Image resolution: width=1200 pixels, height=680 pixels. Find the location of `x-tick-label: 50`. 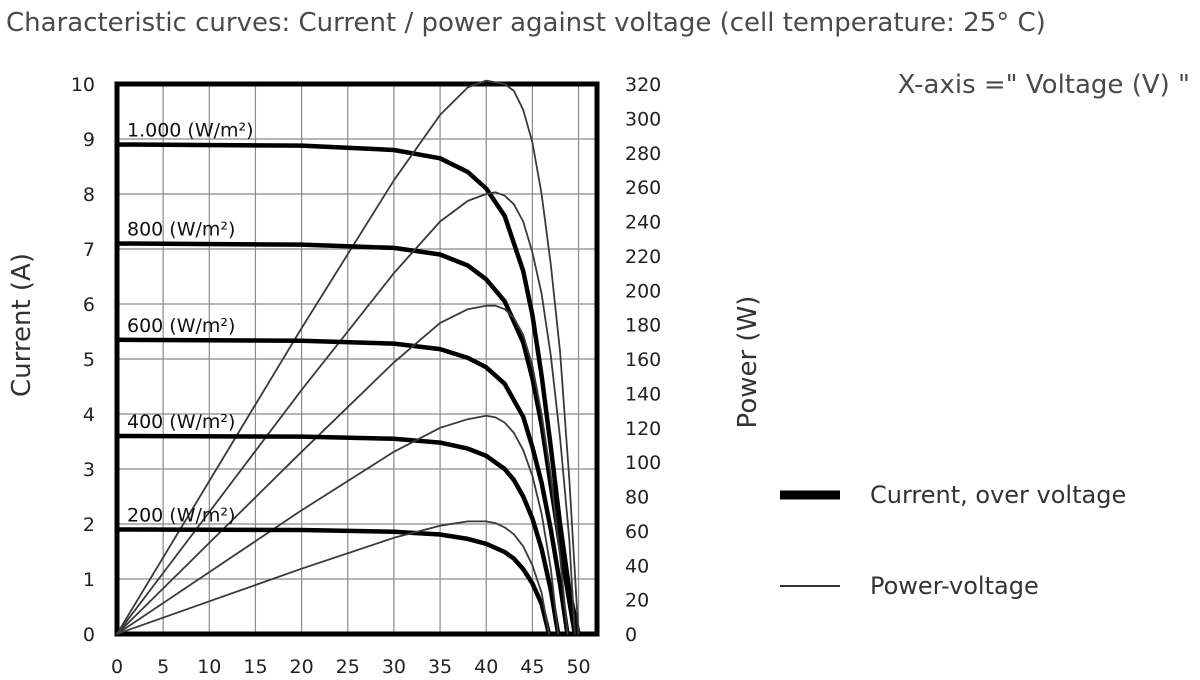

x-tick-label: 50 is located at coordinates (578, 667).